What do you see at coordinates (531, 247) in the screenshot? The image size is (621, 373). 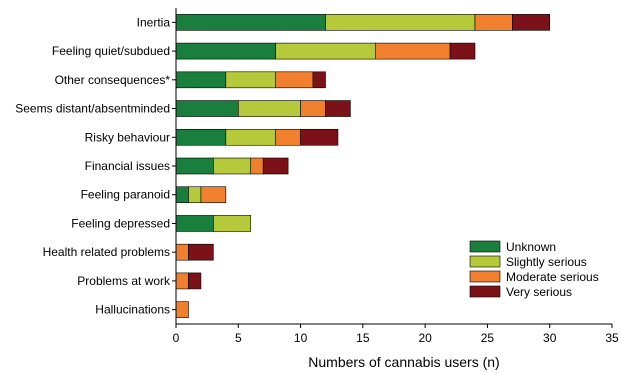 I see `legend-label: Unknown` at bounding box center [531, 247].